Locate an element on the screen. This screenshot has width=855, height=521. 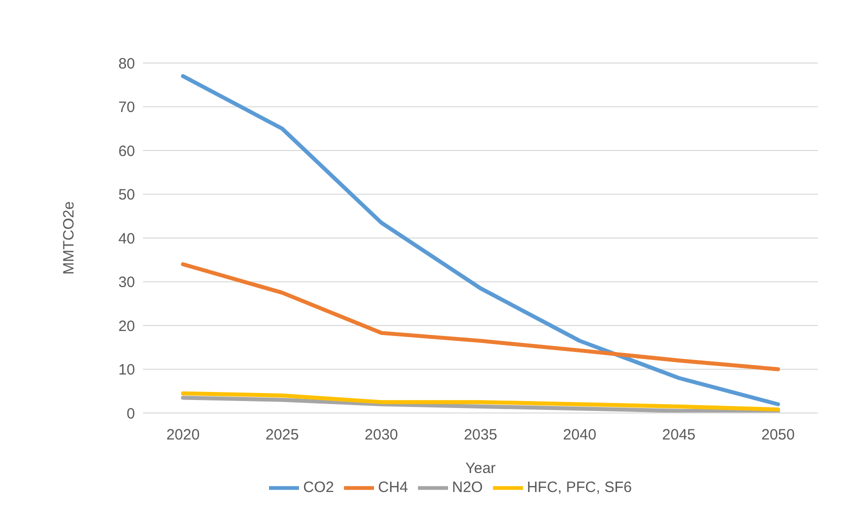
legend-label: CH4 is located at coordinates (393, 487).